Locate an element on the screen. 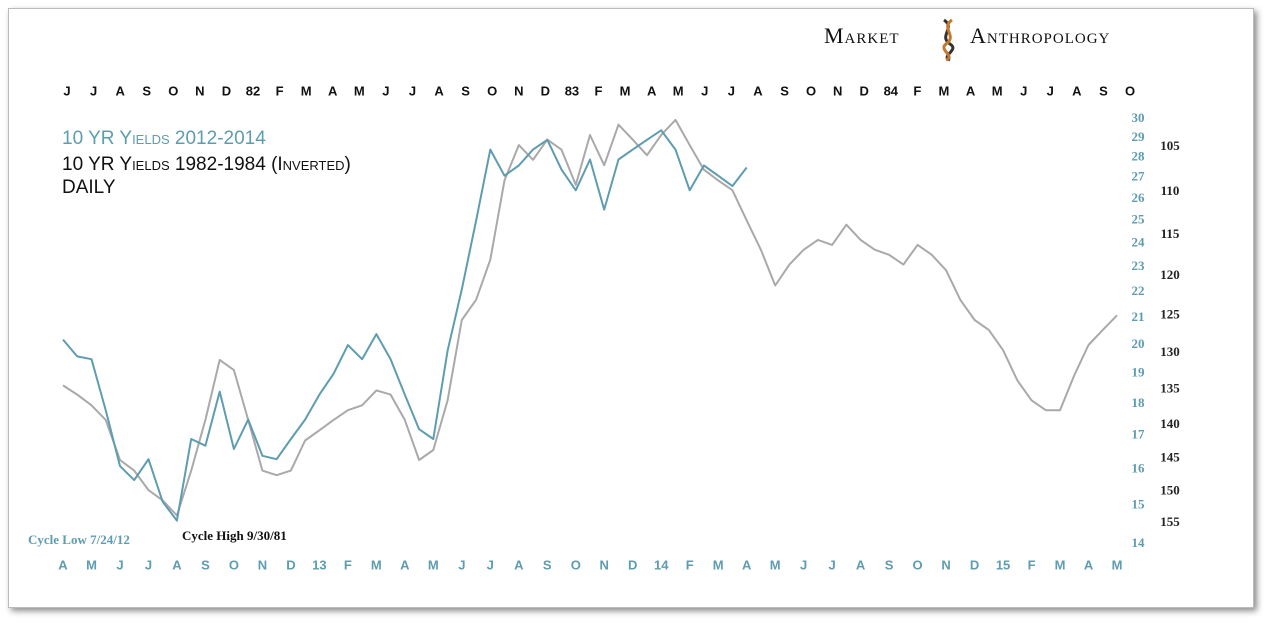  y2-tick-label: 115 is located at coordinates (1170, 233).